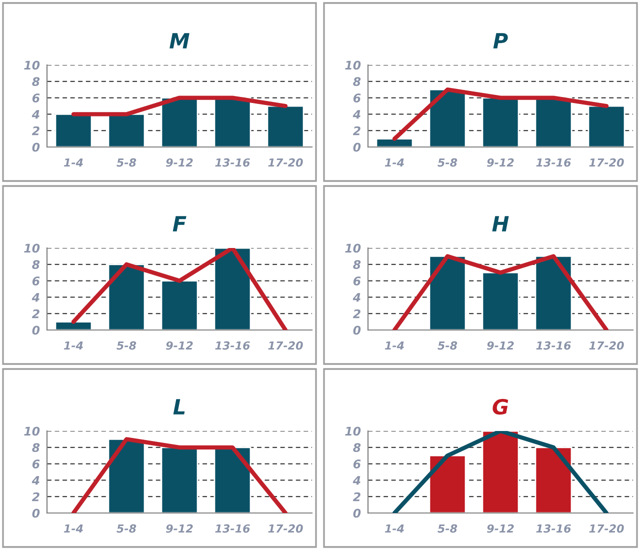  I want to click on chart-title: F, so click(179, 224).